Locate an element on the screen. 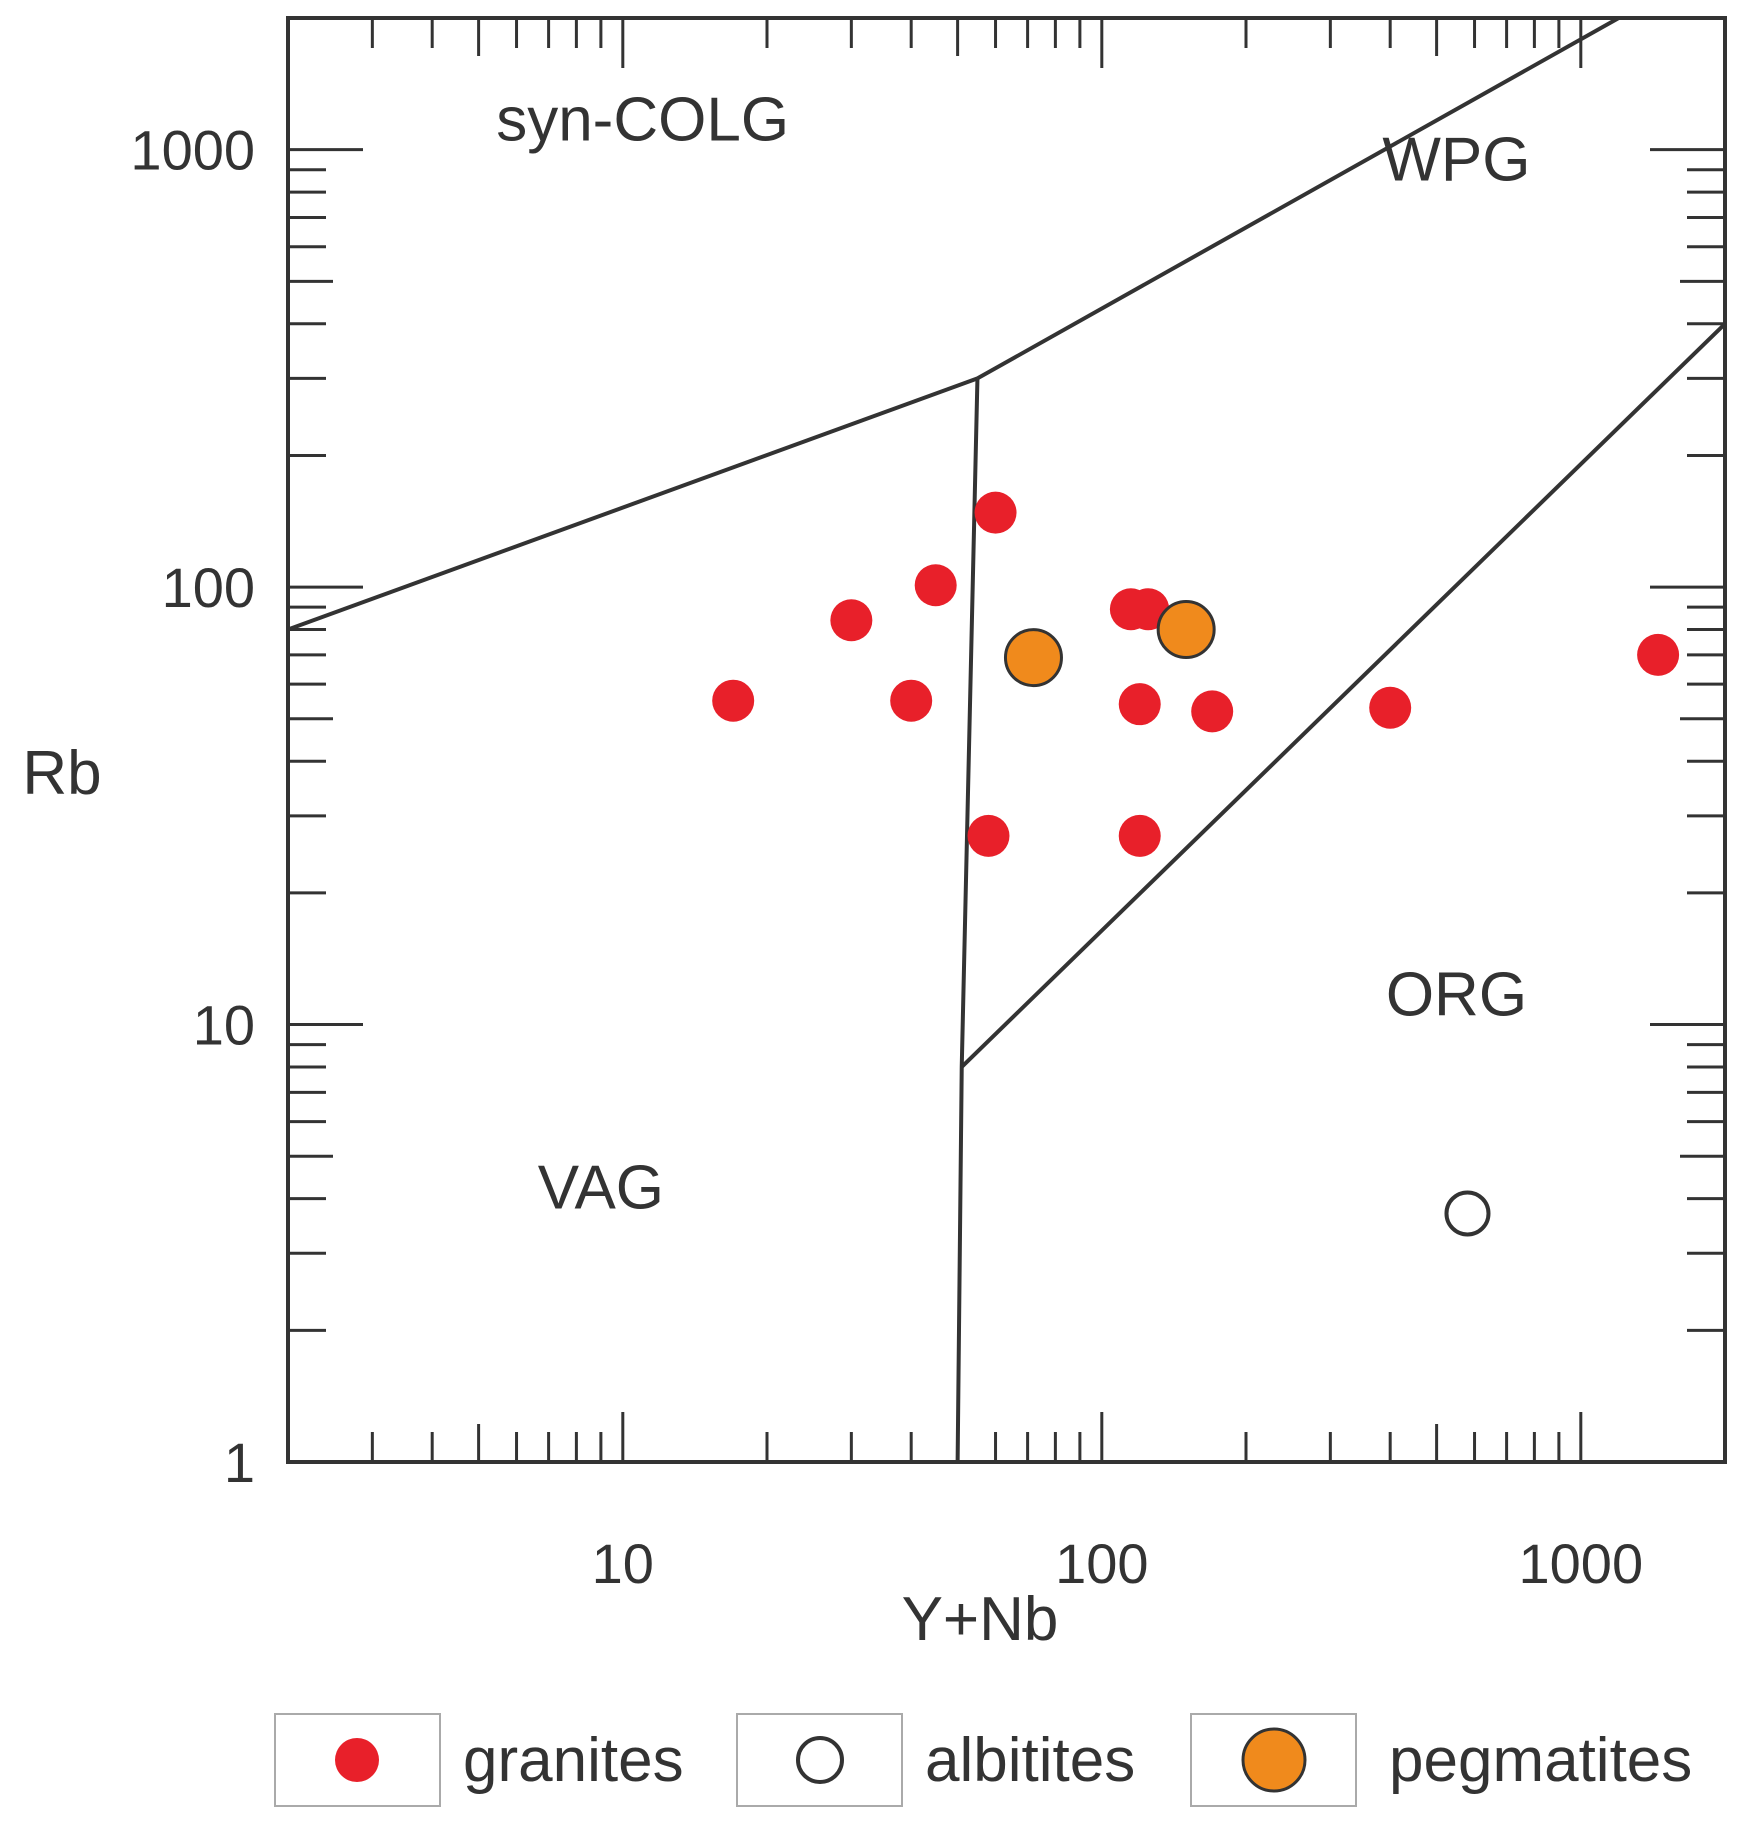  legend-box-albitites is located at coordinates (819, 1760).